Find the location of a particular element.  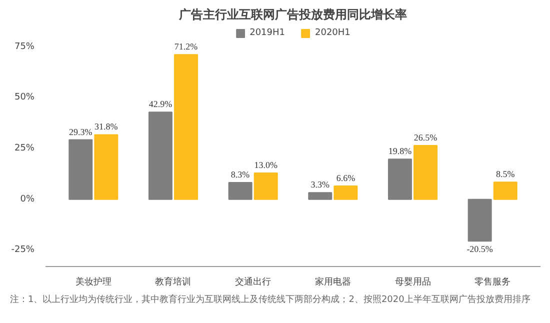

data-label: 3.3% is located at coordinates (320, 185).